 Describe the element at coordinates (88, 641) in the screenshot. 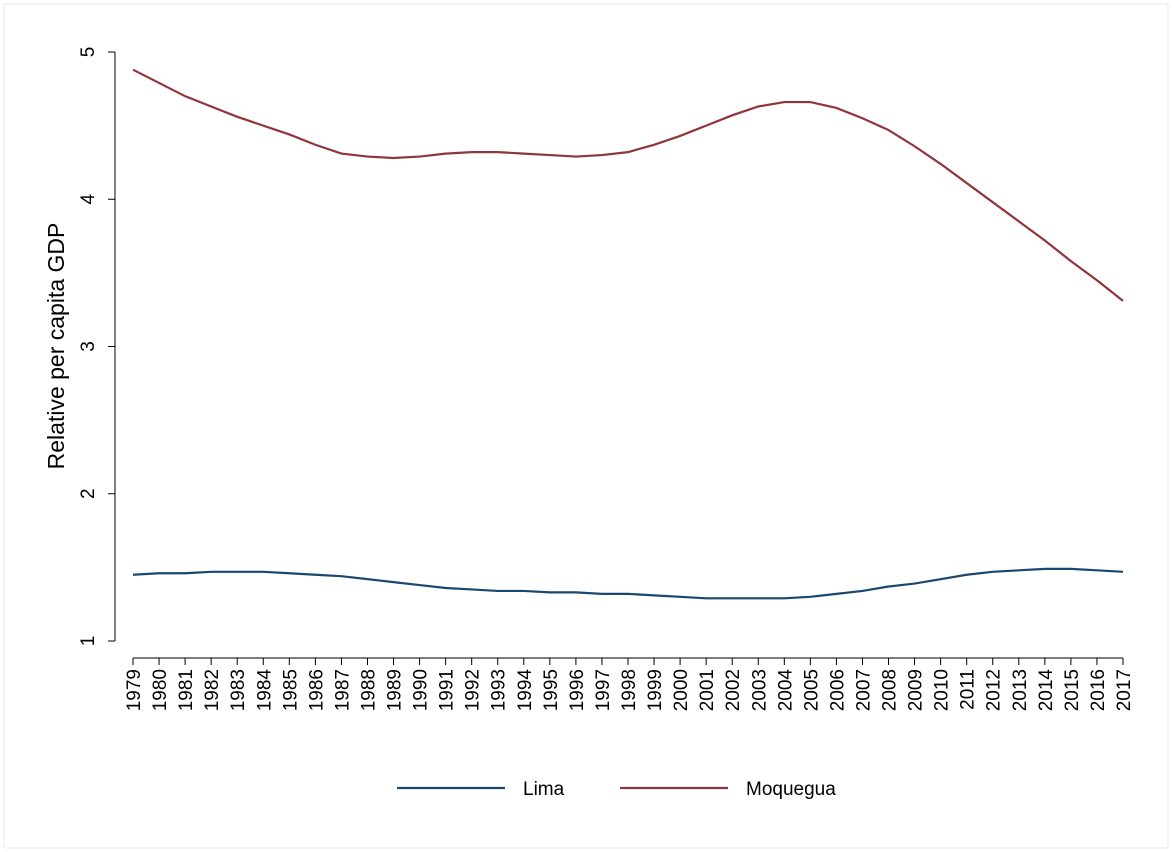

I see `y-tick-label: 1` at that location.